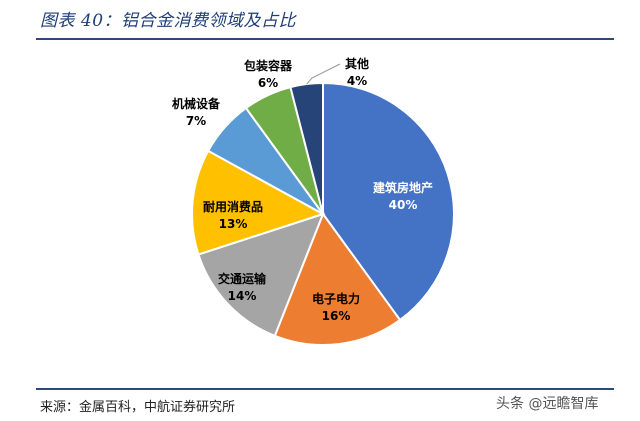 This screenshot has height=421, width=640. What do you see at coordinates (268, 83) in the screenshot?
I see `slice-packaging-pct: 6%` at bounding box center [268, 83].